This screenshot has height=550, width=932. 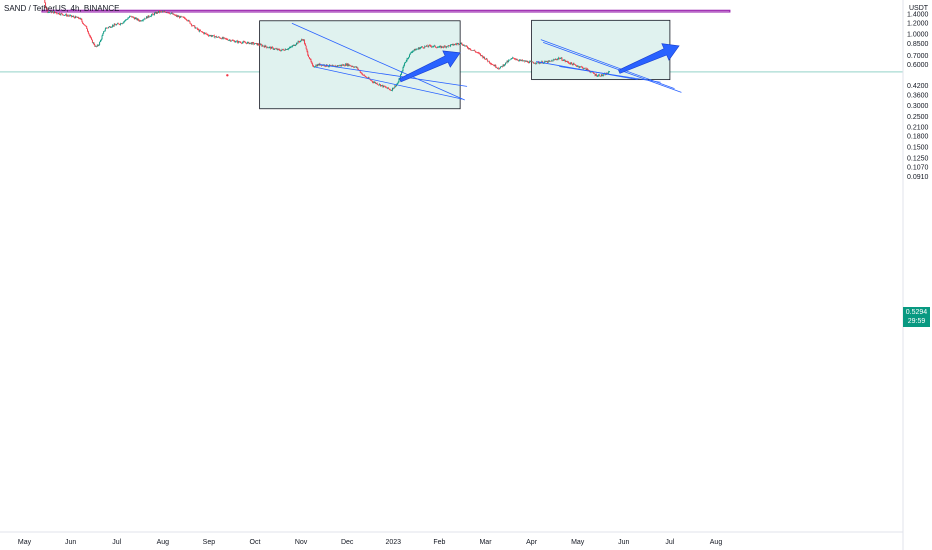 I want to click on x-tick-label: Jul, so click(x=116, y=542).